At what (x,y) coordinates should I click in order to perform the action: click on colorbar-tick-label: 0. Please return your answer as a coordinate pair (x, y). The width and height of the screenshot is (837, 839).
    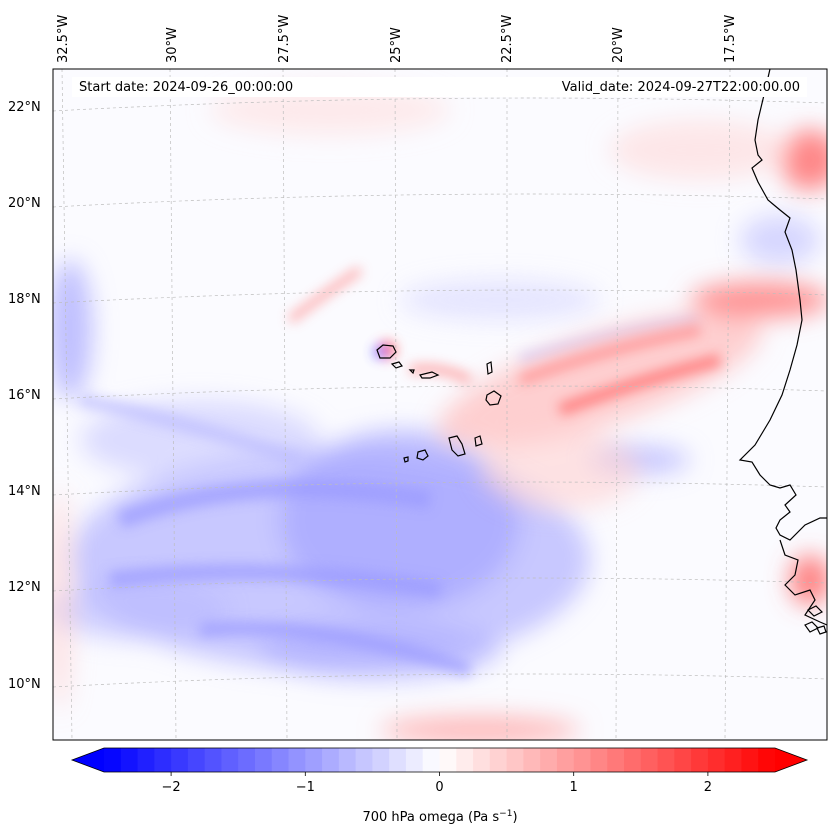
    Looking at the image, I should click on (439, 787).